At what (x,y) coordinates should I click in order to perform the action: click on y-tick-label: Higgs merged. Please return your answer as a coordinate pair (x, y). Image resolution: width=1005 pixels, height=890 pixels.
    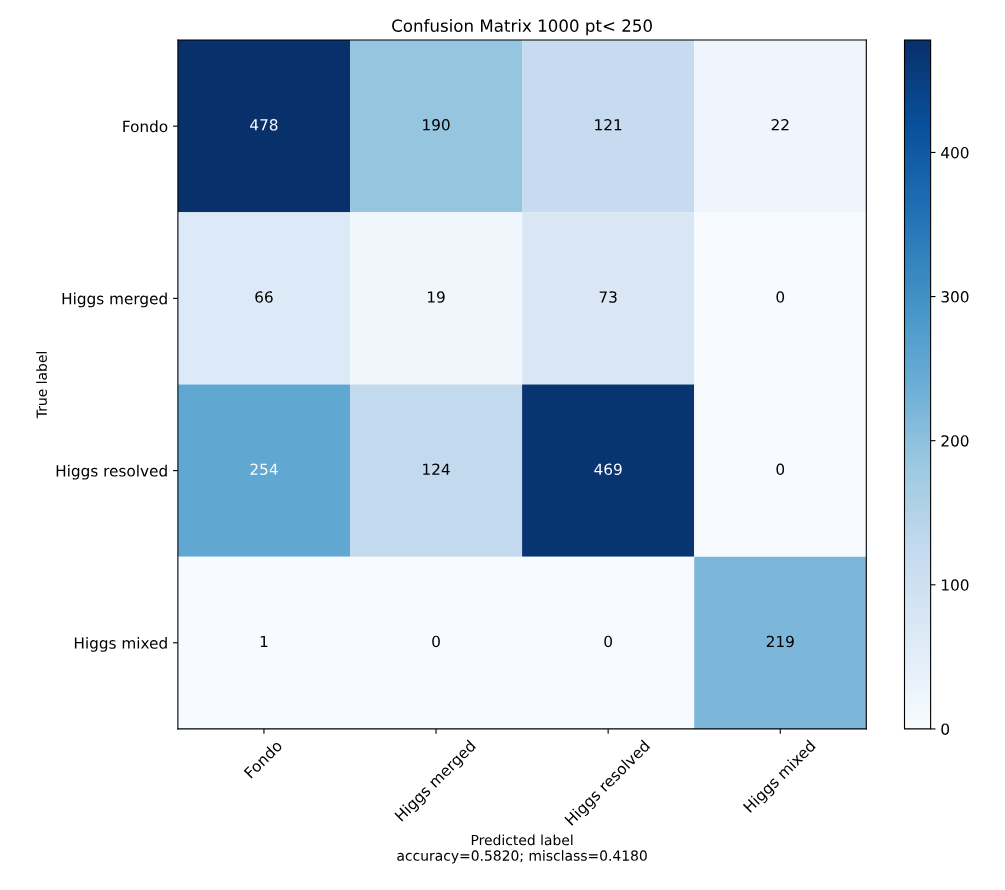
    Looking at the image, I should click on (114, 300).